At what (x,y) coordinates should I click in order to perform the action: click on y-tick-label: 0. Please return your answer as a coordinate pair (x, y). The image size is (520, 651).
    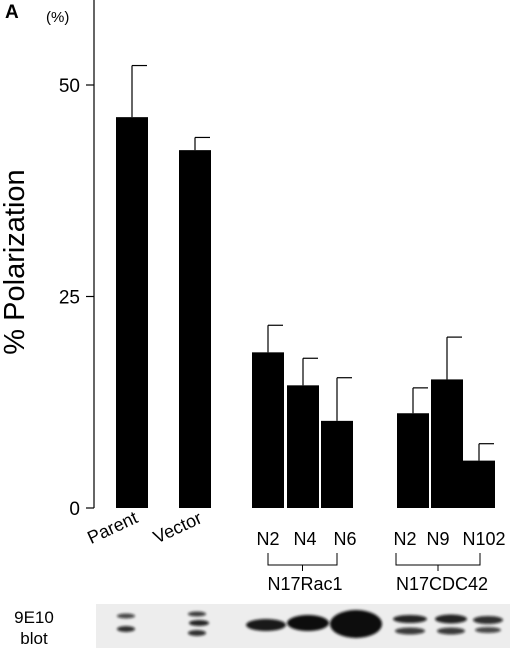
    Looking at the image, I should click on (74, 509).